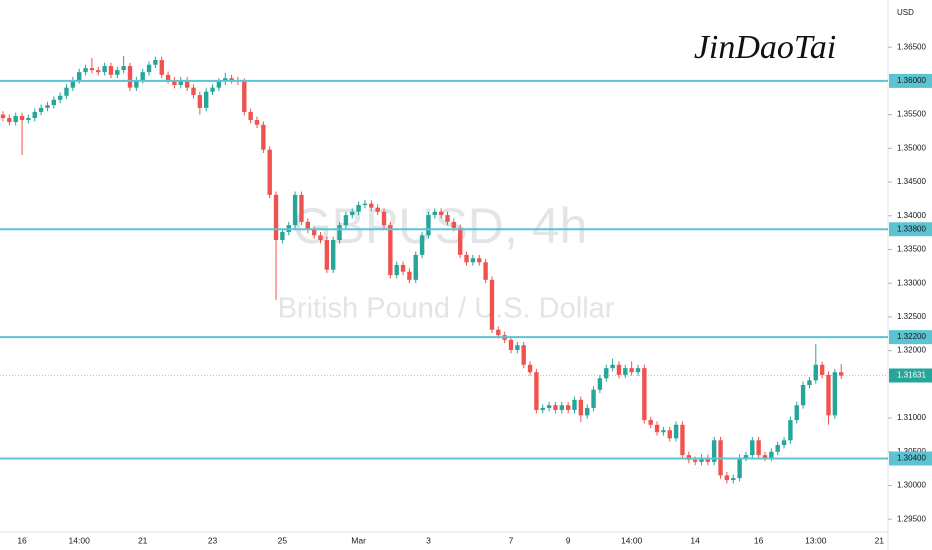 The width and height of the screenshot is (932, 550). What do you see at coordinates (511, 540) in the screenshot?
I see `x-tick-label: 7` at bounding box center [511, 540].